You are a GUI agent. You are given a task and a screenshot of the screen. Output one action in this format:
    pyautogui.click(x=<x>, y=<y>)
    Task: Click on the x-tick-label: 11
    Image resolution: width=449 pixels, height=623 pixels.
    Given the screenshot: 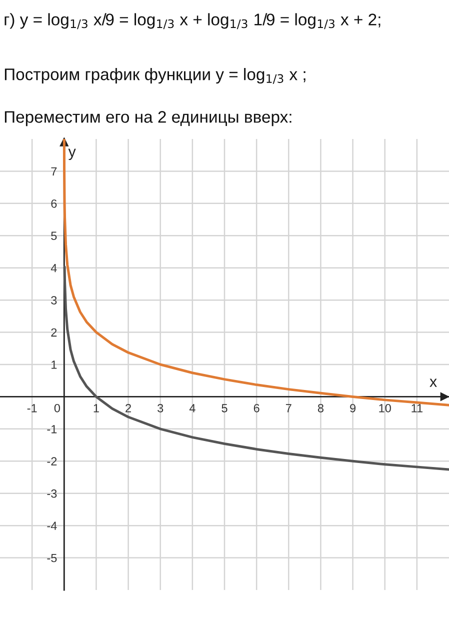 What is the action you would take?
    pyautogui.click(x=417, y=408)
    